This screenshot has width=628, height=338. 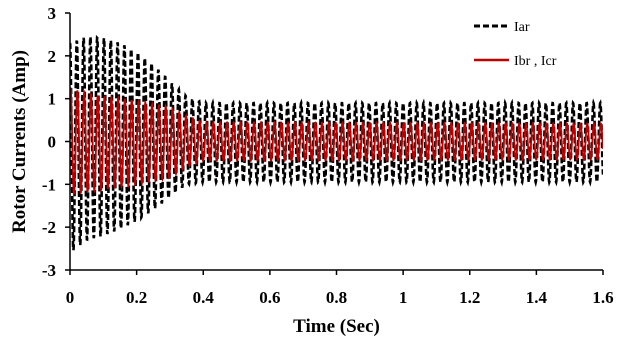 What do you see at coordinates (537, 297) in the screenshot?
I see `x-tick-label: 1.4` at bounding box center [537, 297].